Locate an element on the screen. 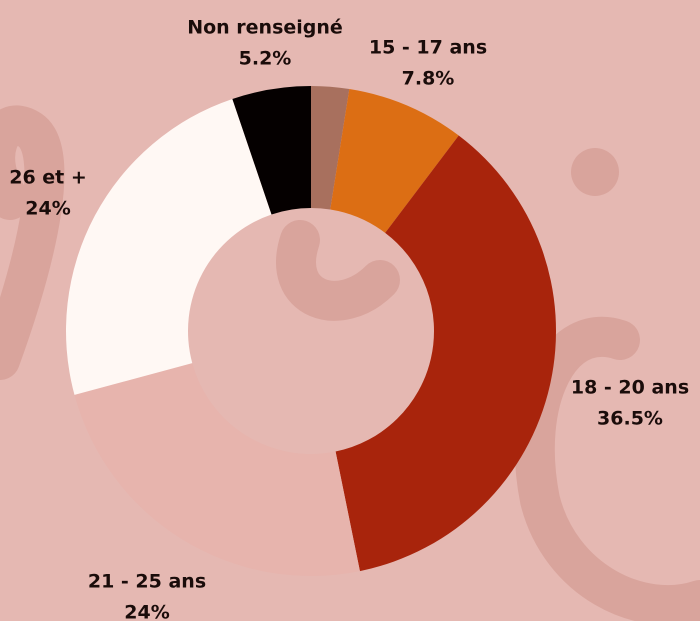  value-label: 7.8% is located at coordinates (428, 79).